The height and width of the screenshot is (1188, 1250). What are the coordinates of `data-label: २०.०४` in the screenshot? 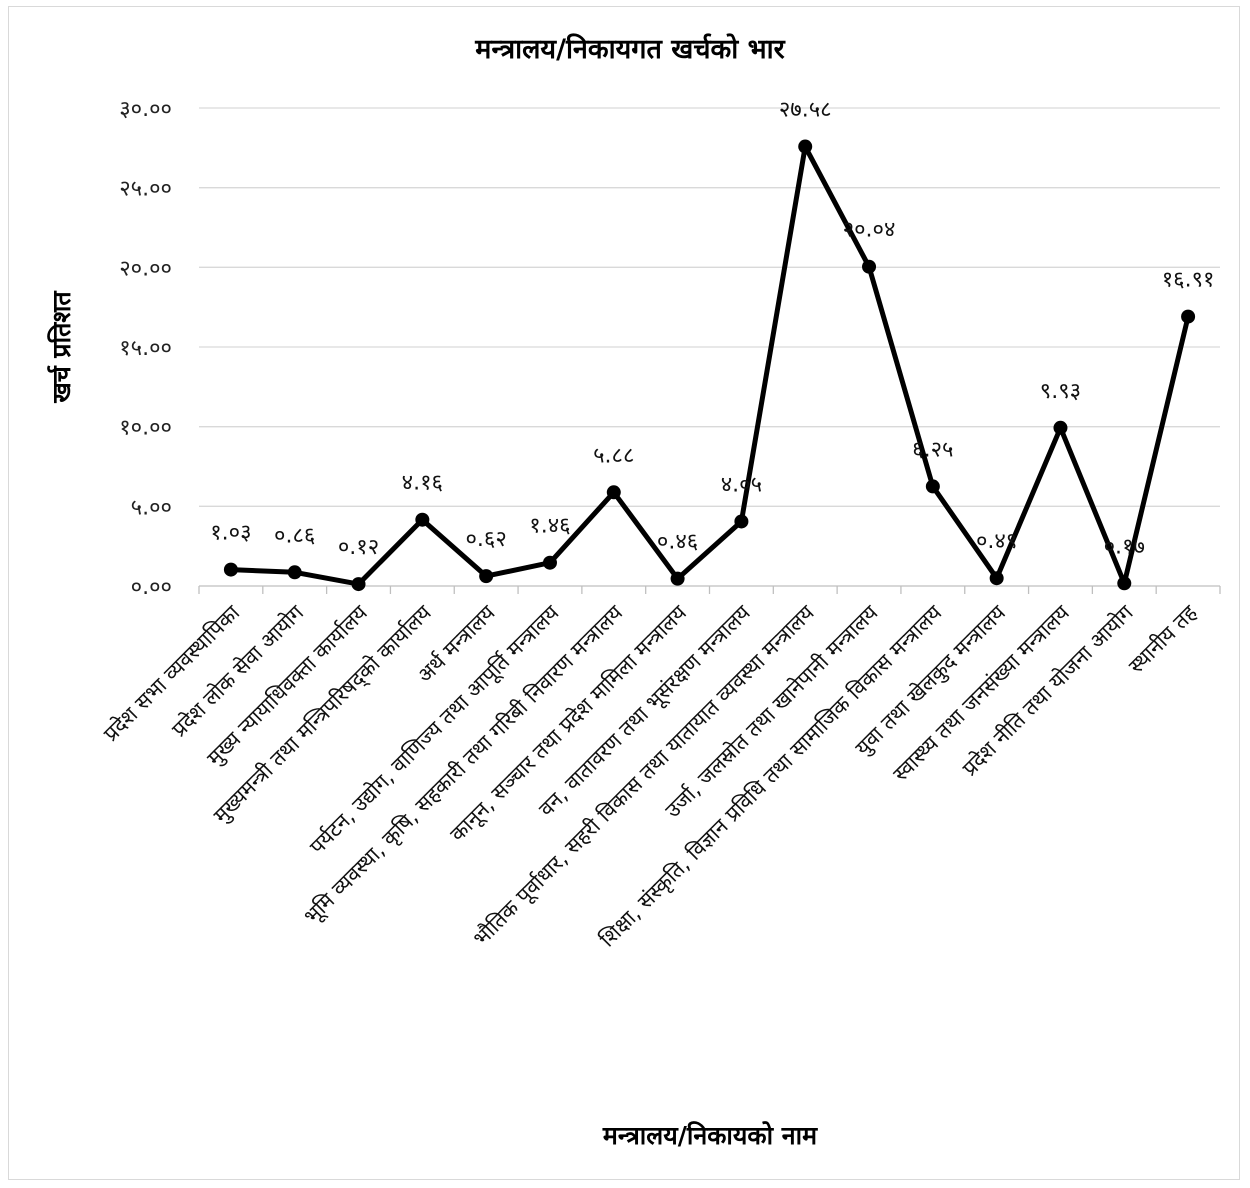 It's located at (869, 230).